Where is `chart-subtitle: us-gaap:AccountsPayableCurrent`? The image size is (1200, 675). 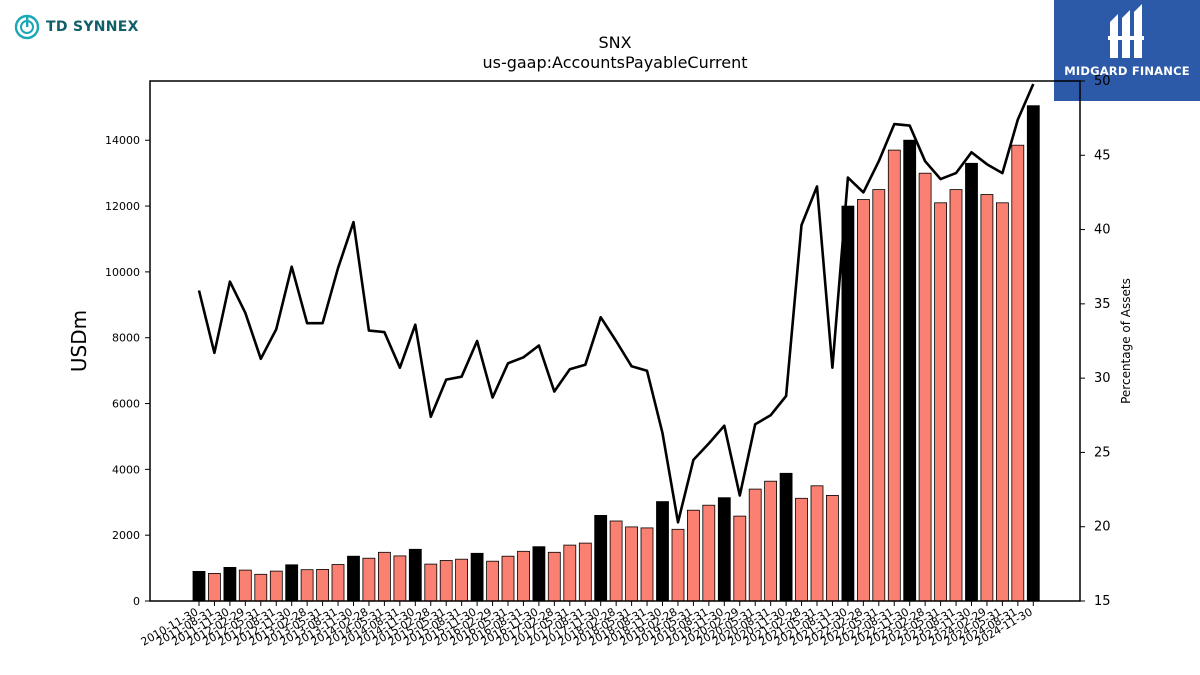
chart-subtitle: us-gaap:AccountsPayableCurrent is located at coordinates (615, 62).